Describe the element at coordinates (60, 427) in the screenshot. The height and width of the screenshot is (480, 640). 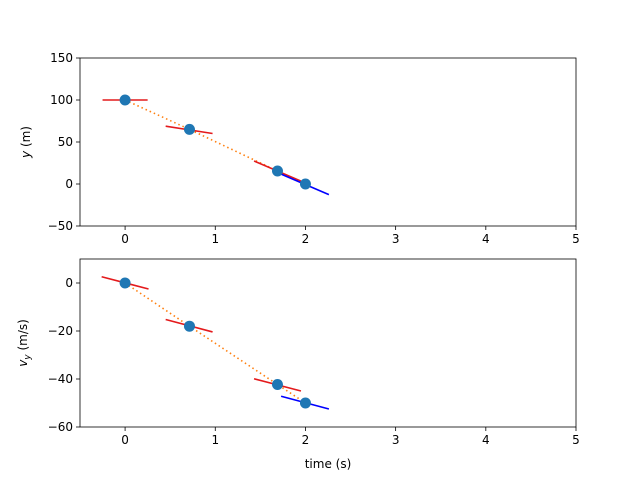
I see `y-tick-label: −60` at that location.